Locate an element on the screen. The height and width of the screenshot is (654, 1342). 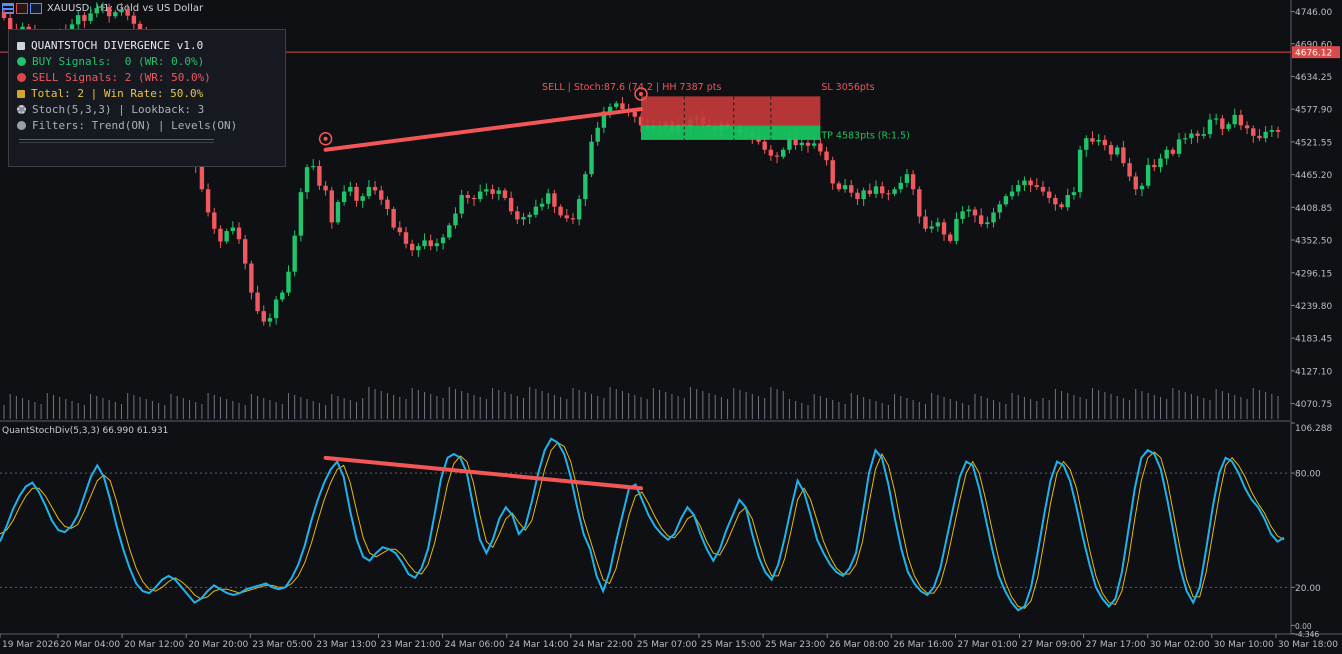
stoch-tick-label: 20.00 is located at coordinates (1308, 589).